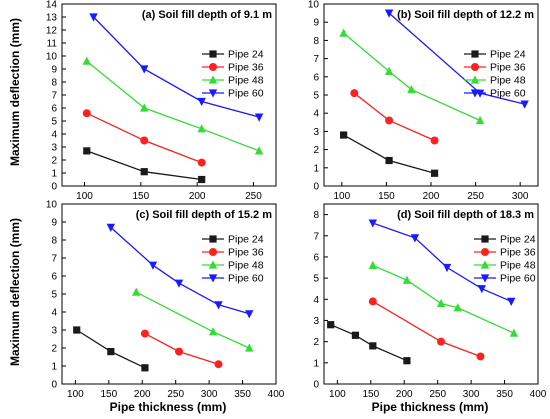  I want to click on x-tick-label: 250, so click(253, 196).